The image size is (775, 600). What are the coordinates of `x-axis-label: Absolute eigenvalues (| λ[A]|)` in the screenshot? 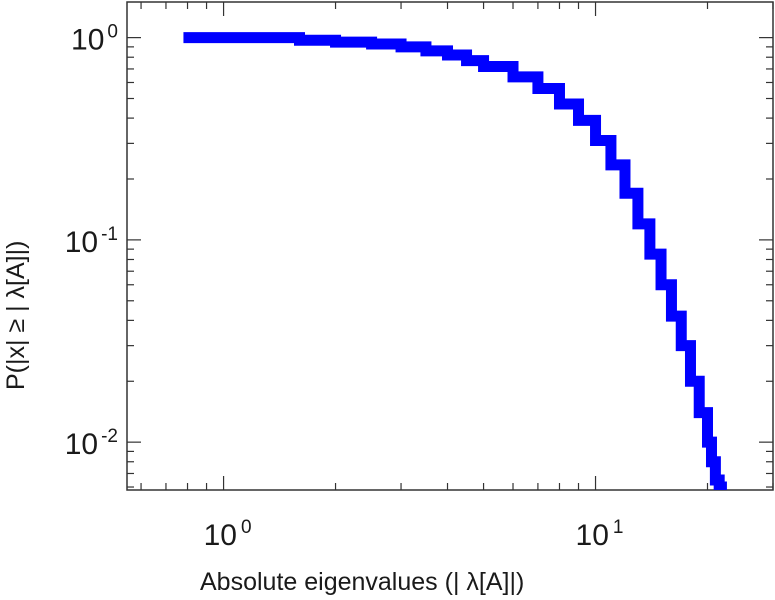 It's located at (362, 582).